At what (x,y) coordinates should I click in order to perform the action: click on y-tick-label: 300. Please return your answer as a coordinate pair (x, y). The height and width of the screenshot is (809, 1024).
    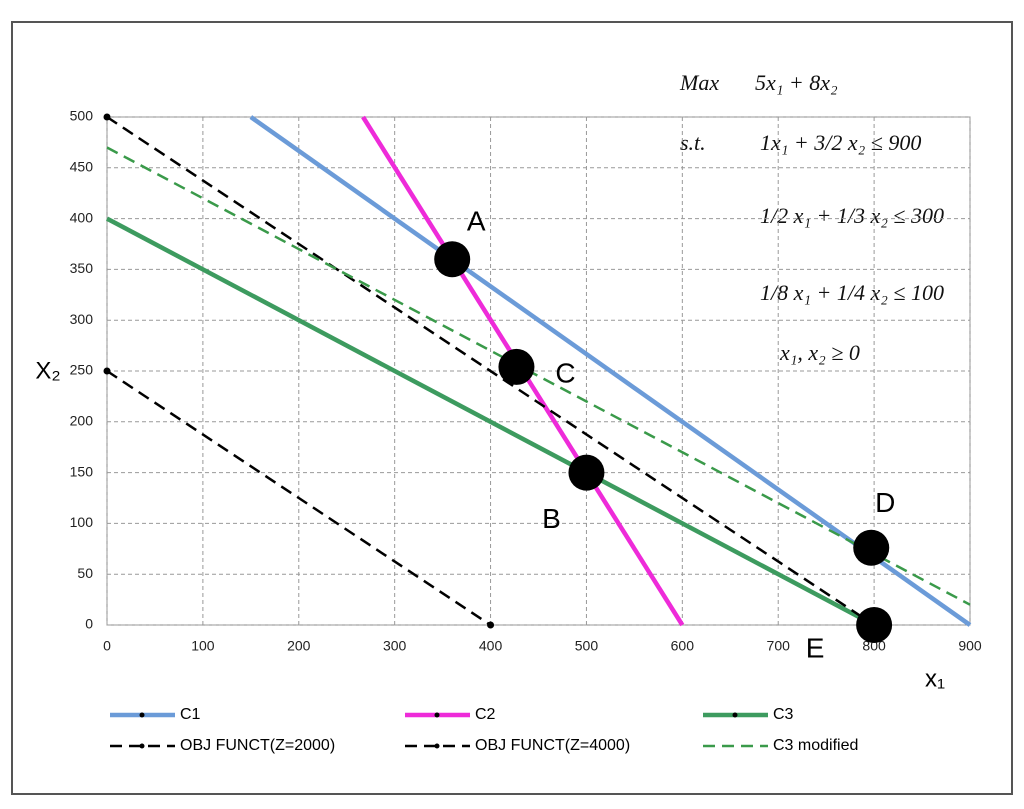
    Looking at the image, I should click on (82, 319).